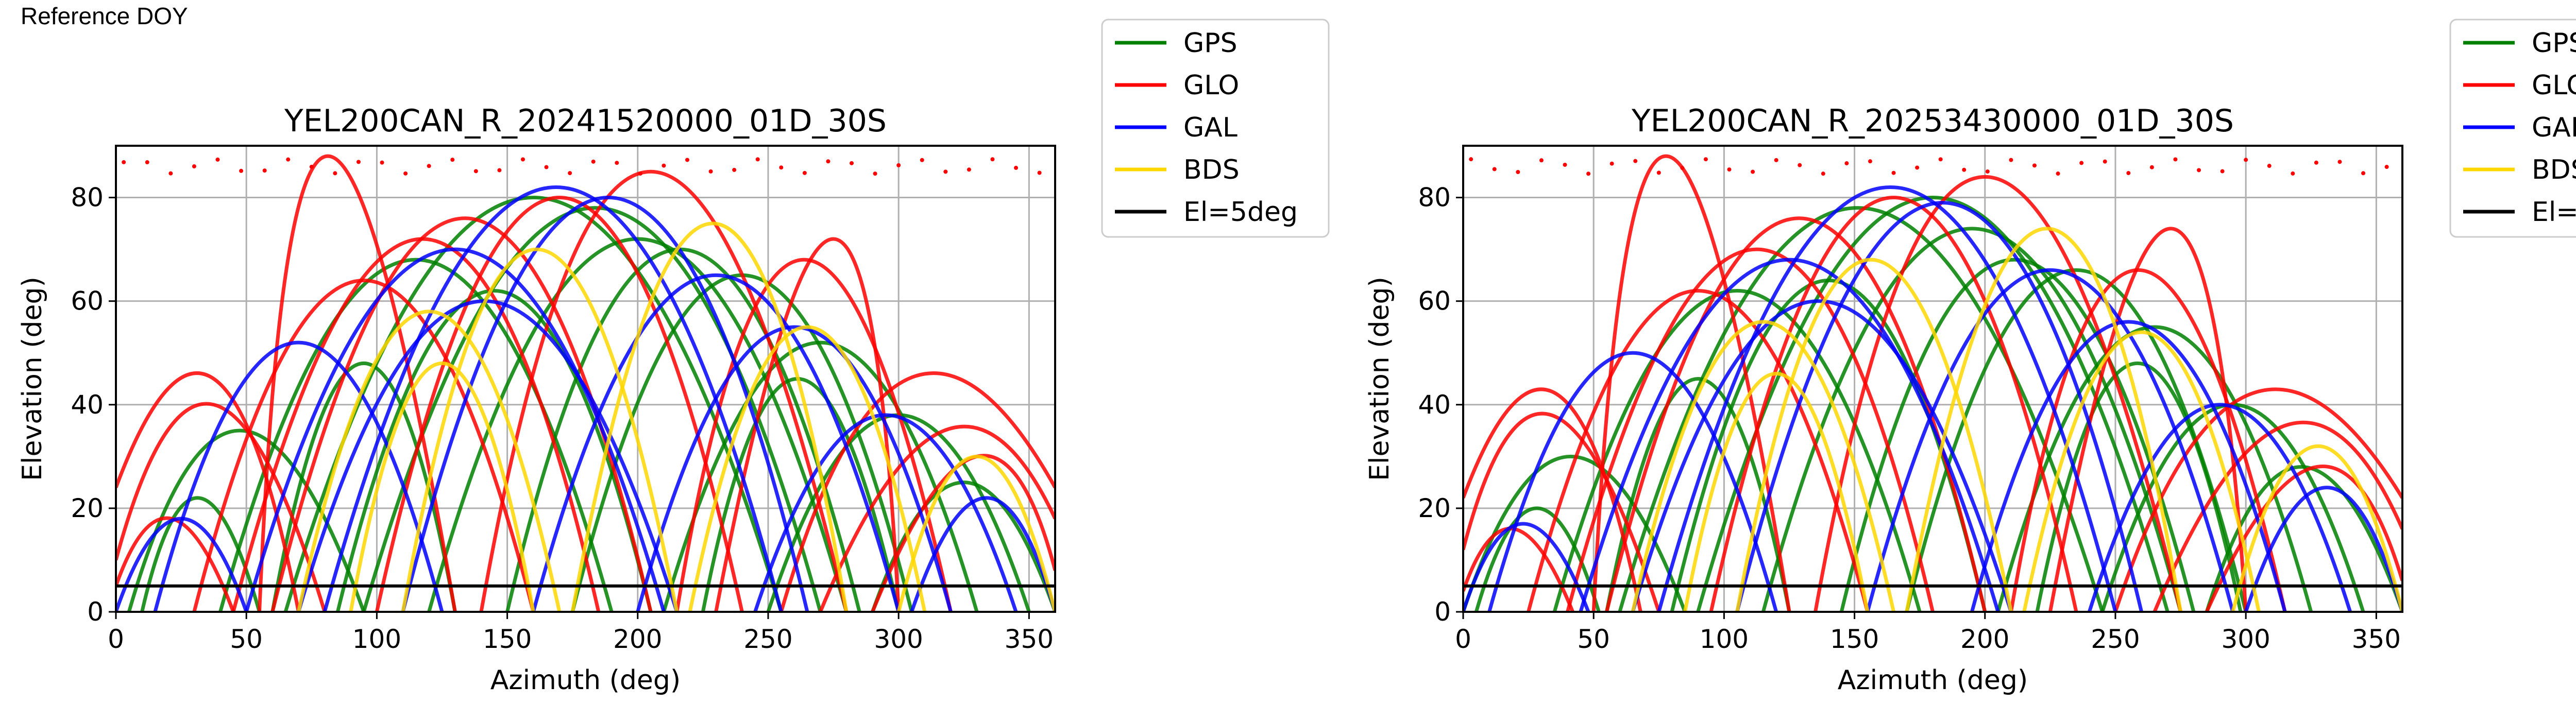 This screenshot has height=720, width=2576. Describe the element at coordinates (2554, 85) in the screenshot. I see `legend-label: GLO` at that location.